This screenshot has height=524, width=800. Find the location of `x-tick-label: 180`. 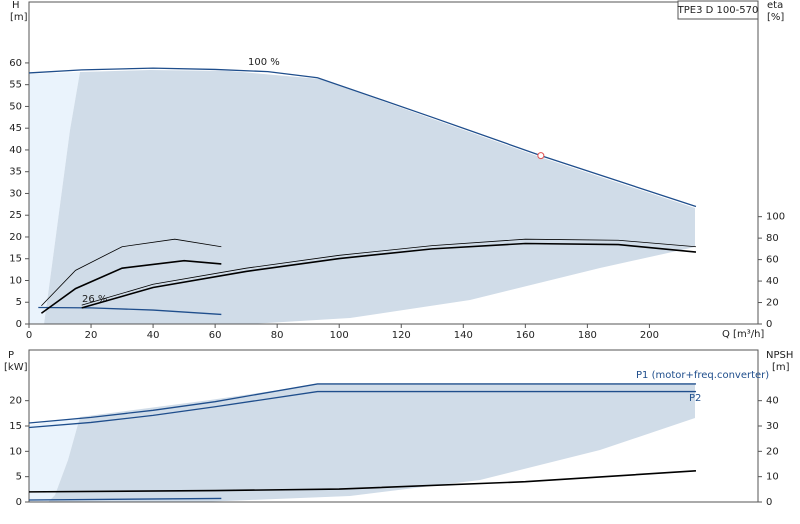

x-tick-label: 180 is located at coordinates (587, 335).